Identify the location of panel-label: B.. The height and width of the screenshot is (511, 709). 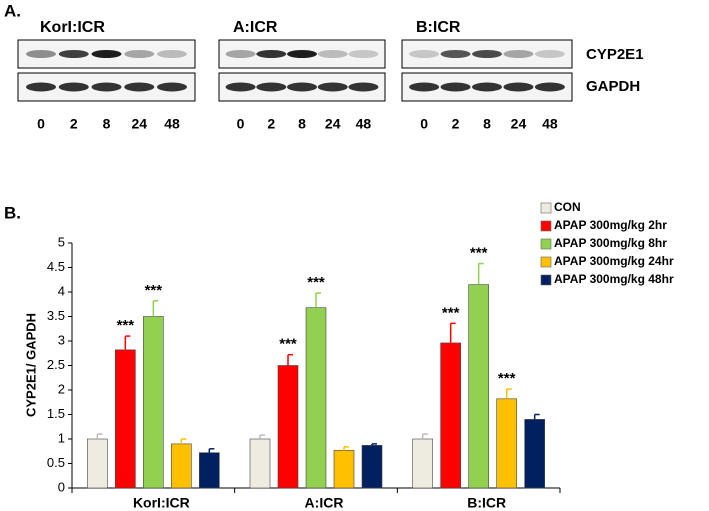
(12, 212).